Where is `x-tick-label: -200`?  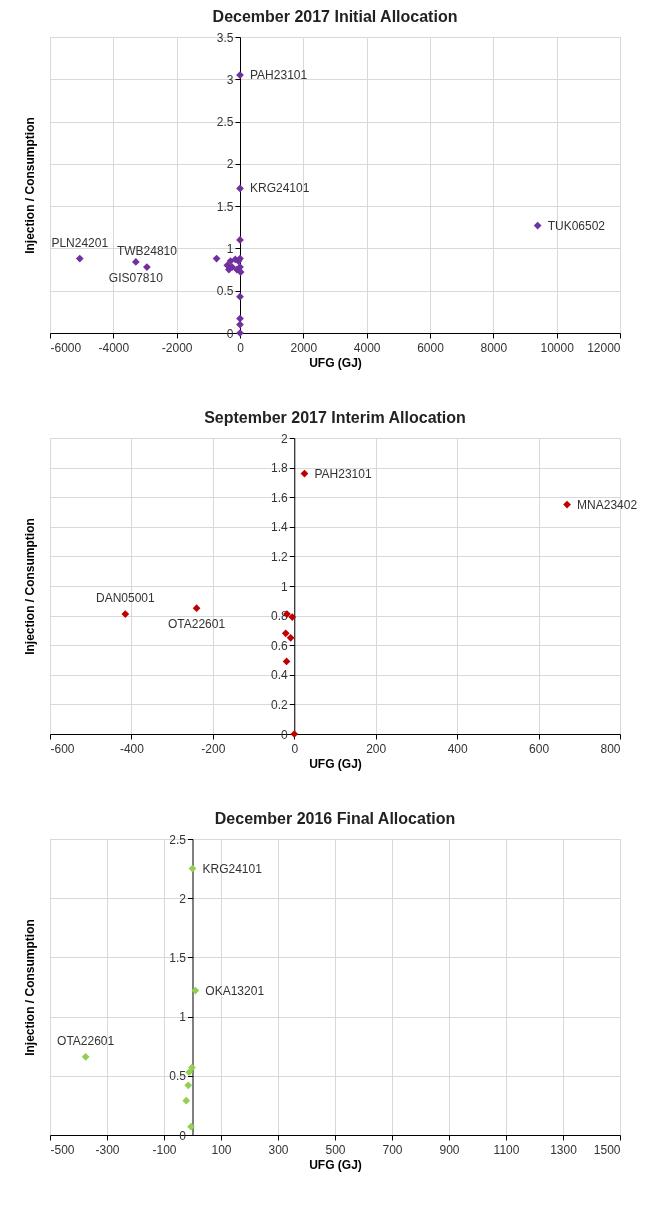 x-tick-label: -200 is located at coordinates (213, 748).